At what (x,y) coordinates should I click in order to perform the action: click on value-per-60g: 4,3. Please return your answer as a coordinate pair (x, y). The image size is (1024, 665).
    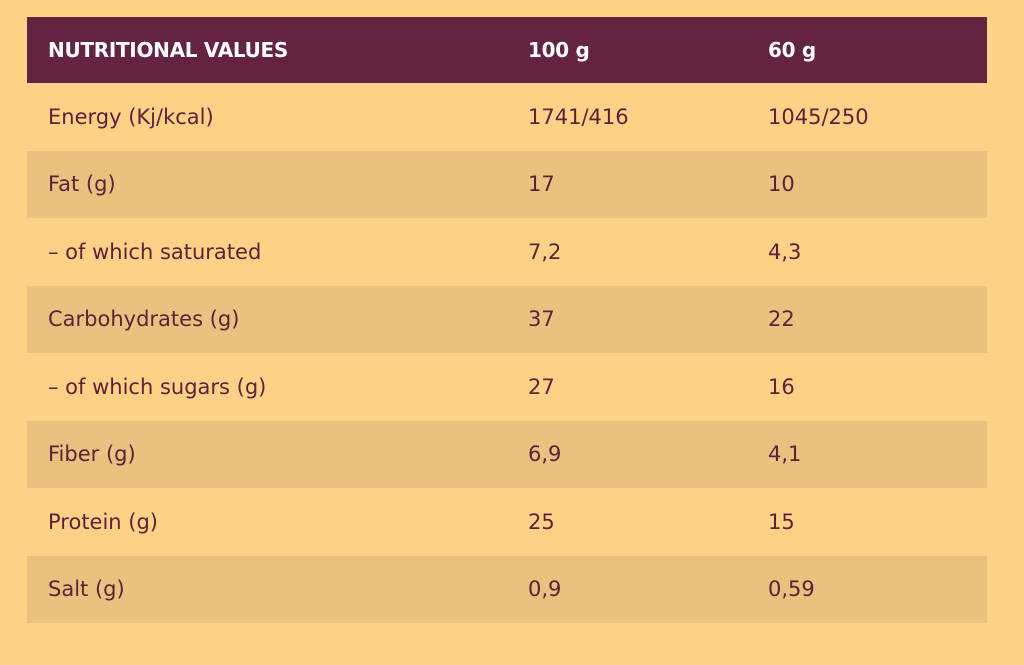
    Looking at the image, I should click on (785, 251).